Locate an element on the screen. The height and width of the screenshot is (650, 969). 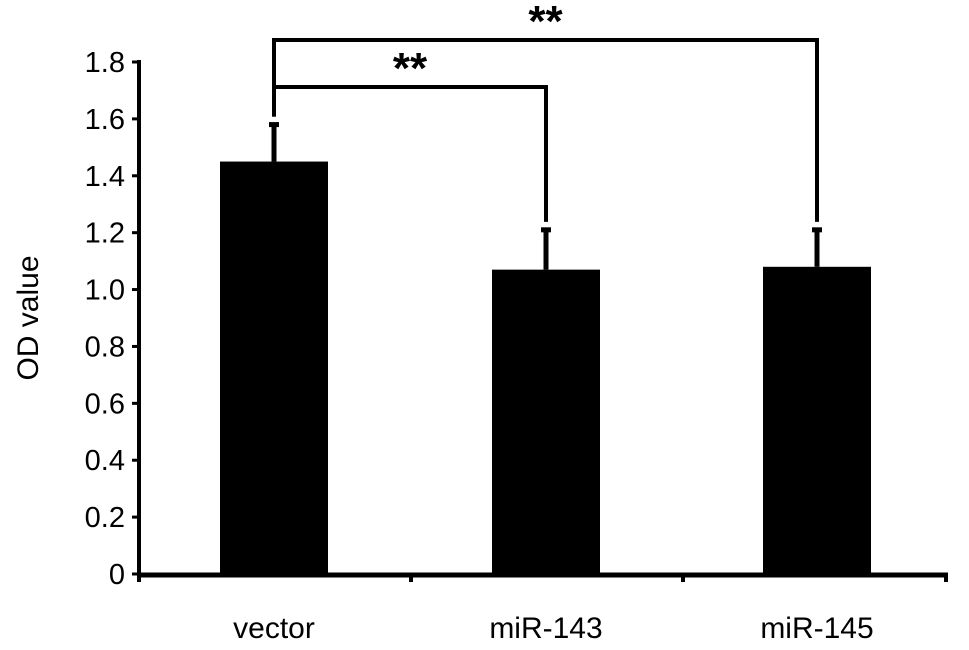
x-tick-label: vector is located at coordinates (274, 628).